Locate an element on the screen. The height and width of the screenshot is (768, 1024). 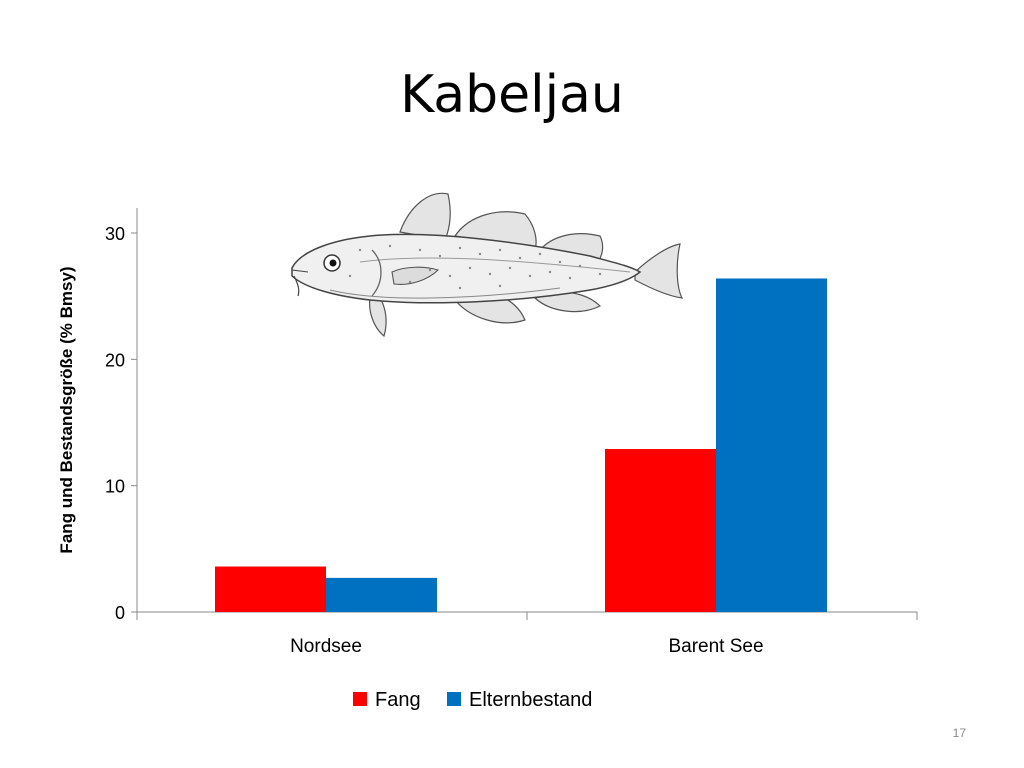
legend-swatch-elternbestand is located at coordinates (454, 699).